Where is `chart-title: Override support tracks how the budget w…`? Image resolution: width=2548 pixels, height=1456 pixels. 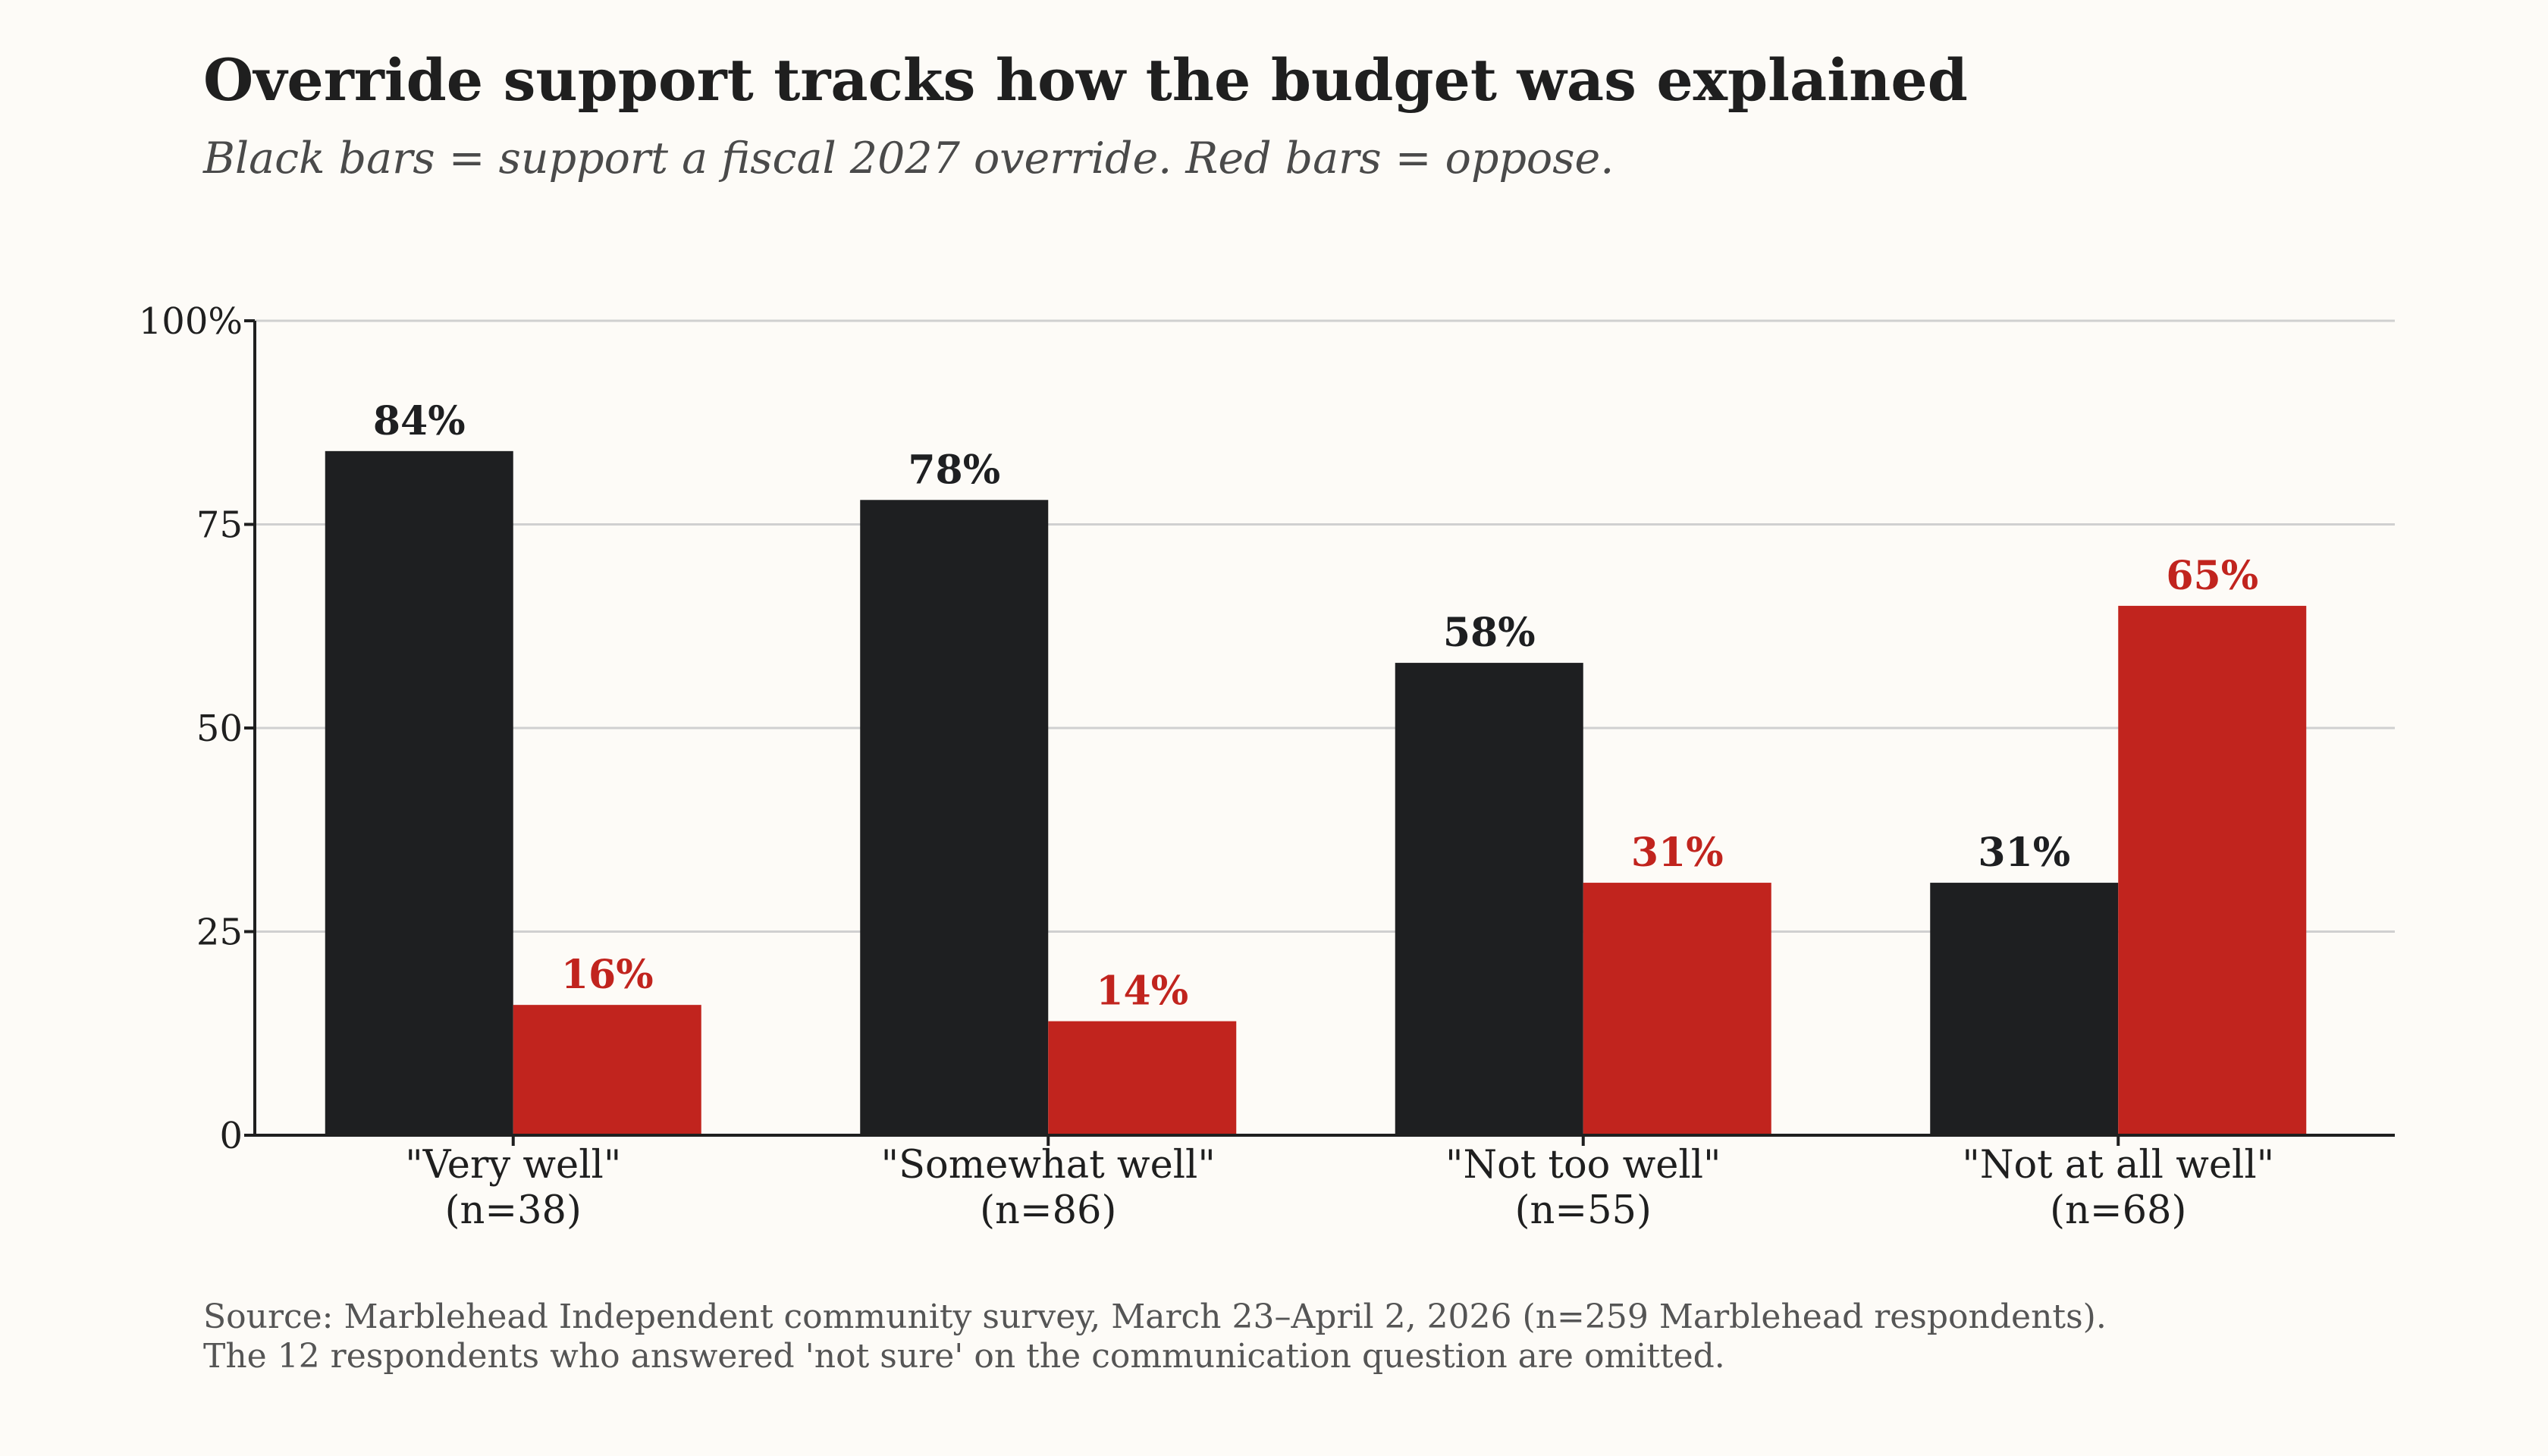
chart-title: Override support tracks how the budget w… is located at coordinates (1085, 80).